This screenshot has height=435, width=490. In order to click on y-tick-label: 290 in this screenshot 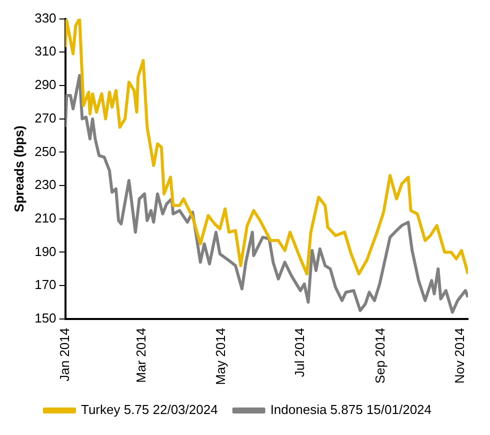, I will do `click(45, 84)`.